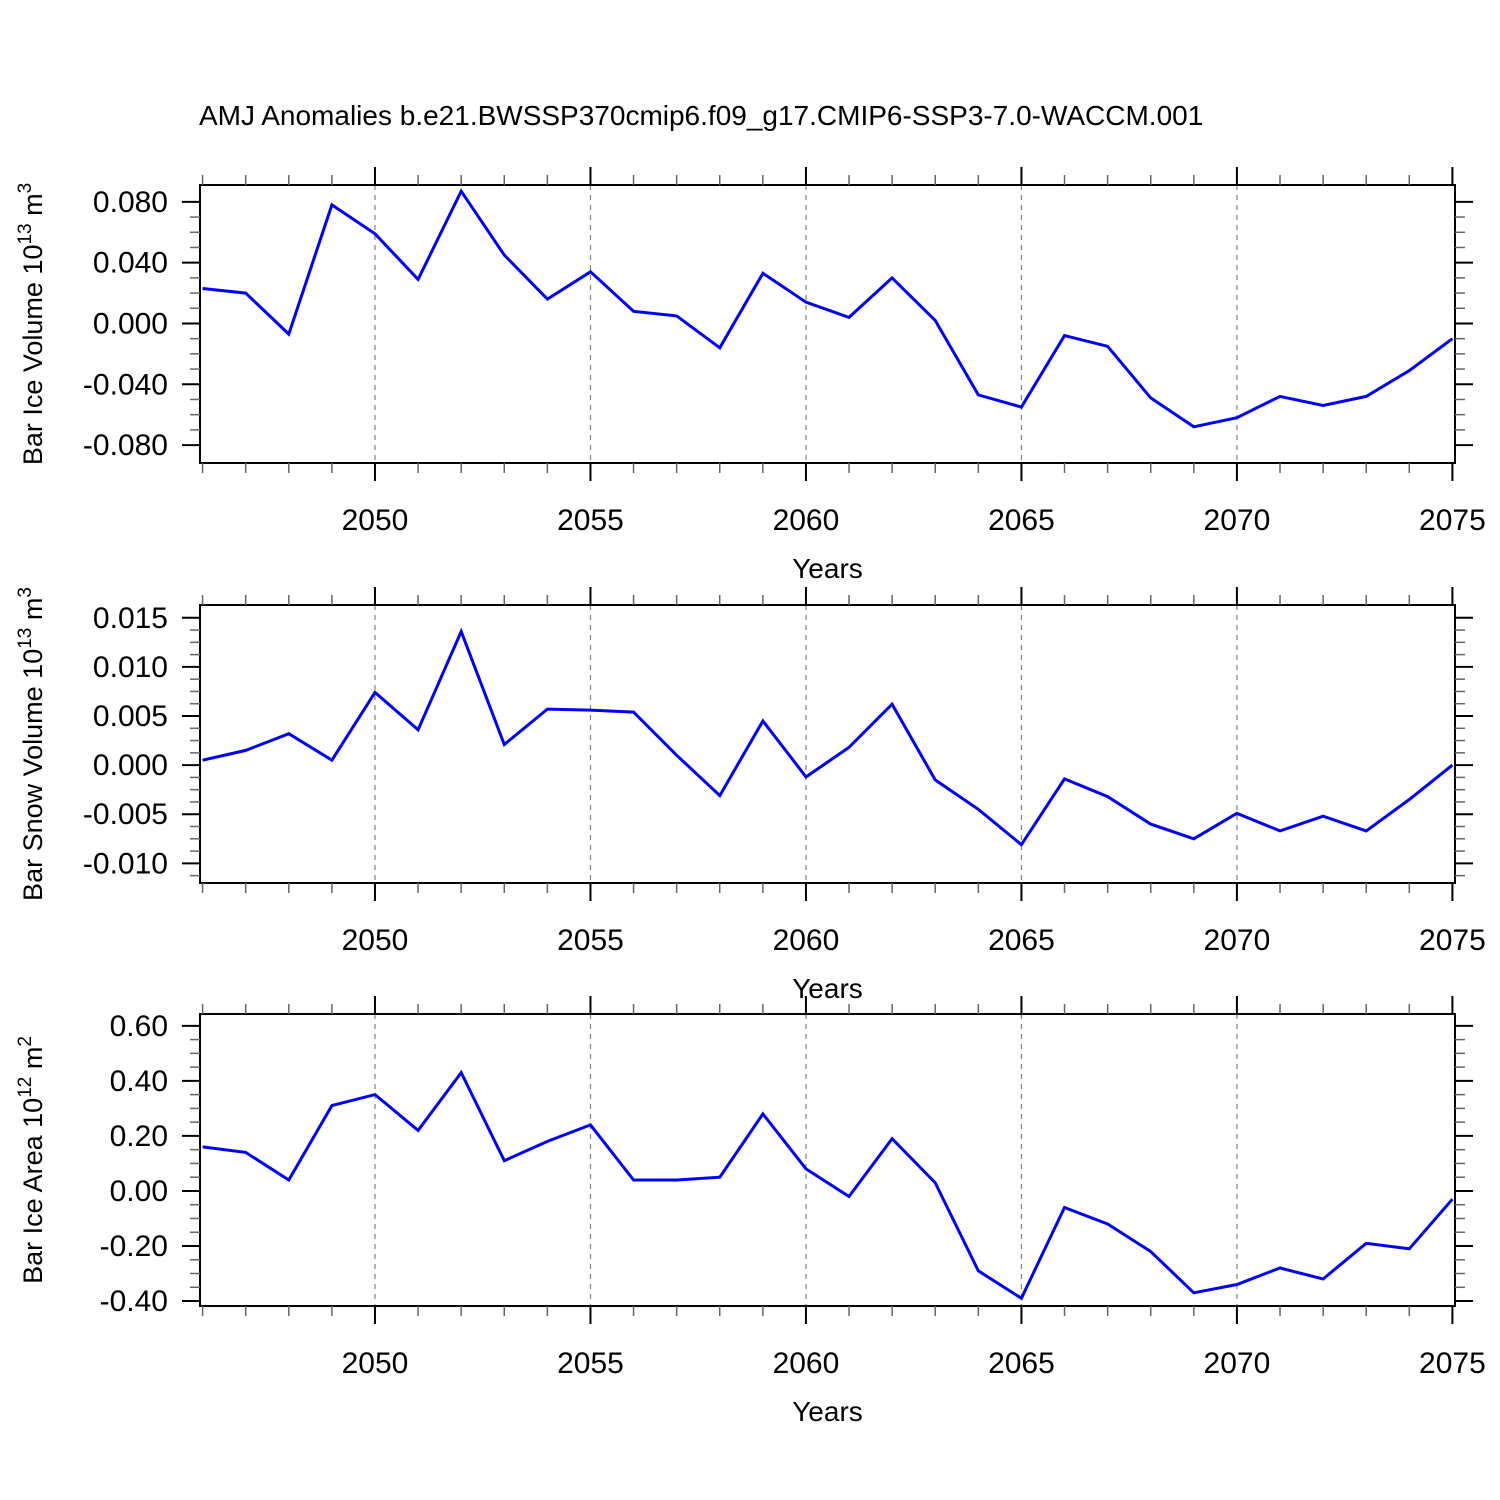 The height and width of the screenshot is (1500, 1500). What do you see at coordinates (130, 667) in the screenshot?
I see `y-tick-label: 0.010` at bounding box center [130, 667].